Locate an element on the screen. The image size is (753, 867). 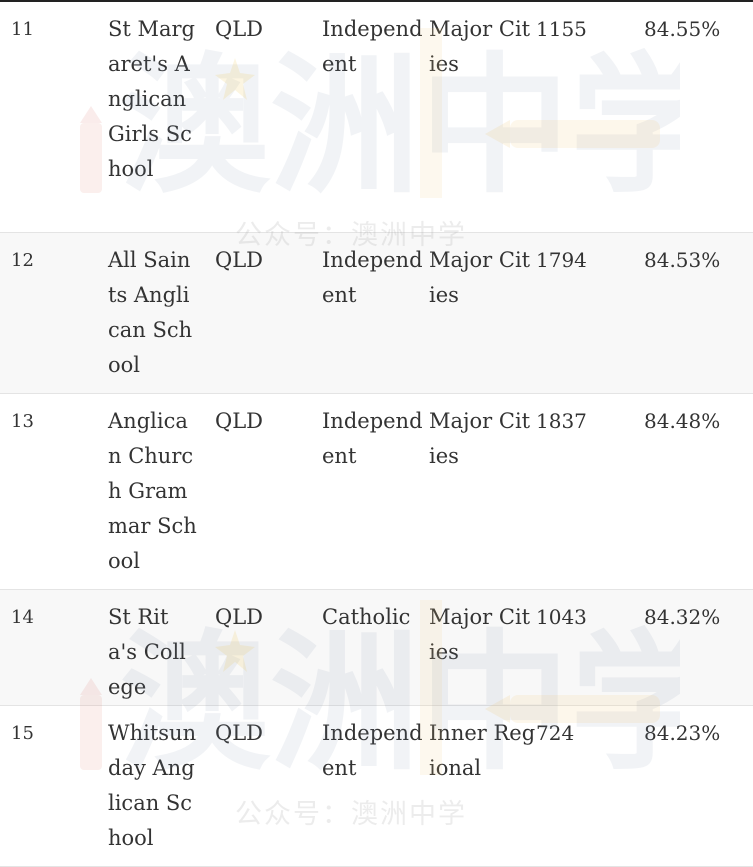
score-cell: 84.32% is located at coordinates (698, 647).